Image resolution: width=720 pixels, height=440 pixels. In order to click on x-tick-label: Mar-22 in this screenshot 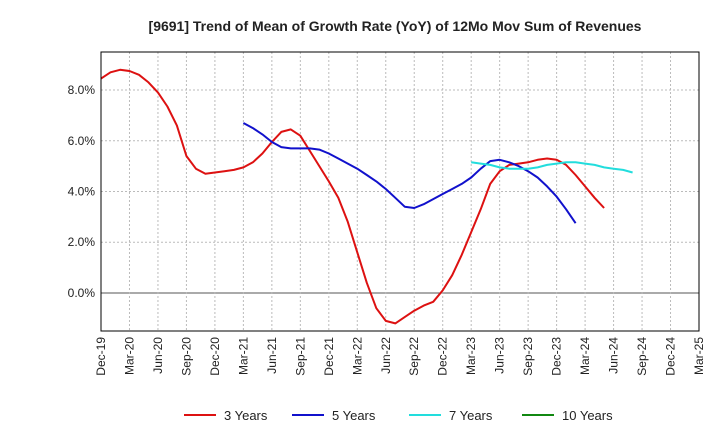, I will do `click(357, 356)`.